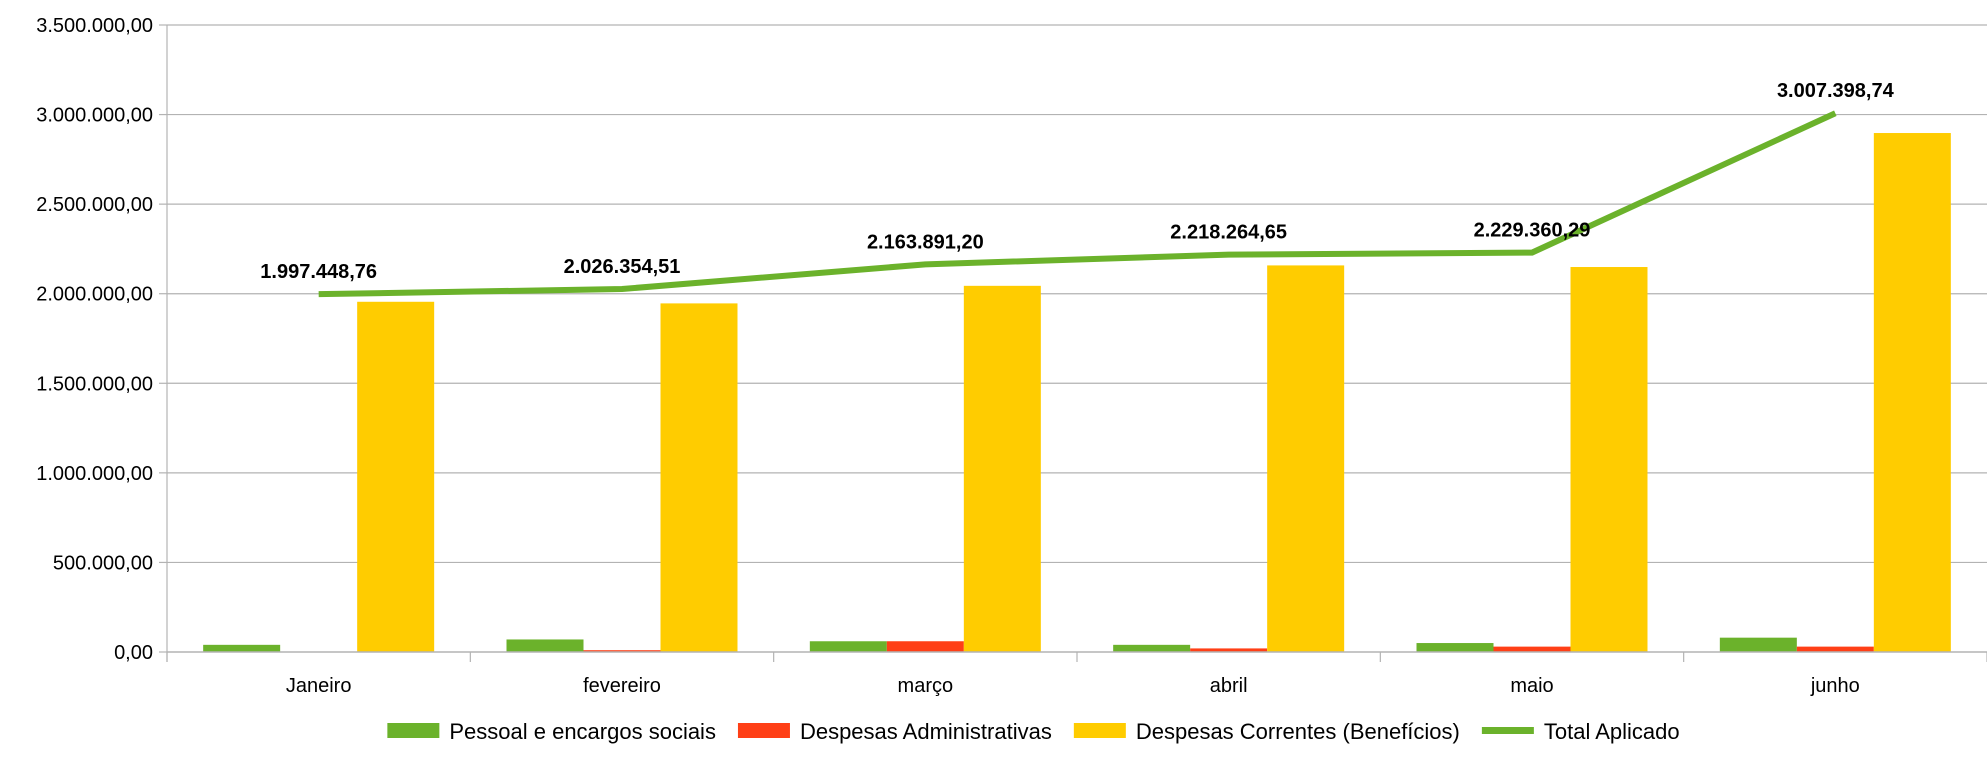  Describe the element at coordinates (94, 205) in the screenshot. I see `y-tick-label: 2.500.000,00` at that location.